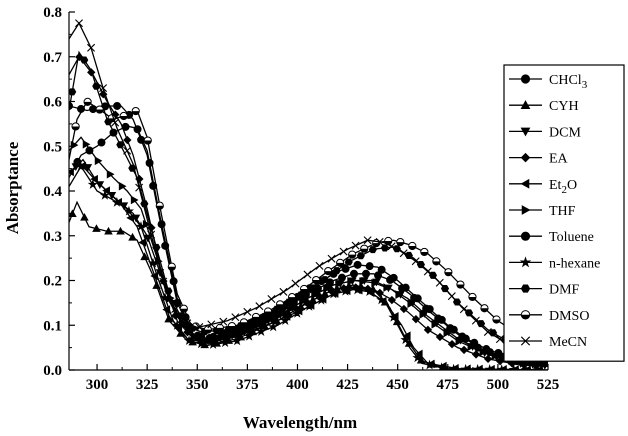 This screenshot has width=628, height=436. What do you see at coordinates (52, 147) in the screenshot?
I see `y-tick-label: 0.5` at bounding box center [52, 147].